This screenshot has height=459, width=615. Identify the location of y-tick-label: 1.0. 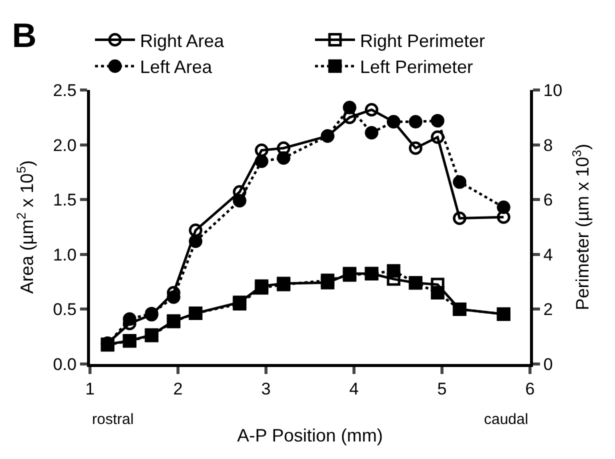
(64, 254).